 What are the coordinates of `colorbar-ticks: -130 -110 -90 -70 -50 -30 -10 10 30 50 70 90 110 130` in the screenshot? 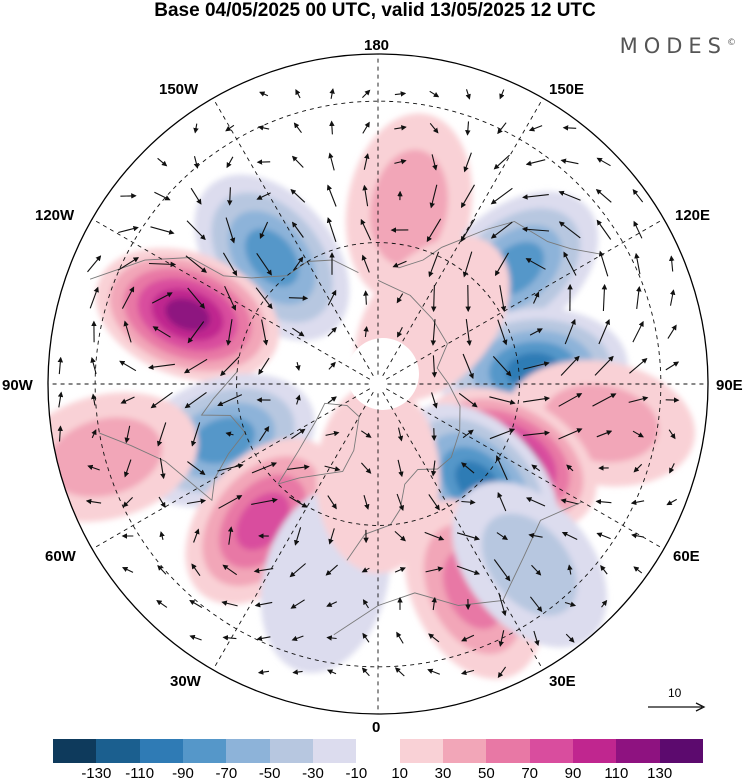 It's located at (378, 774).